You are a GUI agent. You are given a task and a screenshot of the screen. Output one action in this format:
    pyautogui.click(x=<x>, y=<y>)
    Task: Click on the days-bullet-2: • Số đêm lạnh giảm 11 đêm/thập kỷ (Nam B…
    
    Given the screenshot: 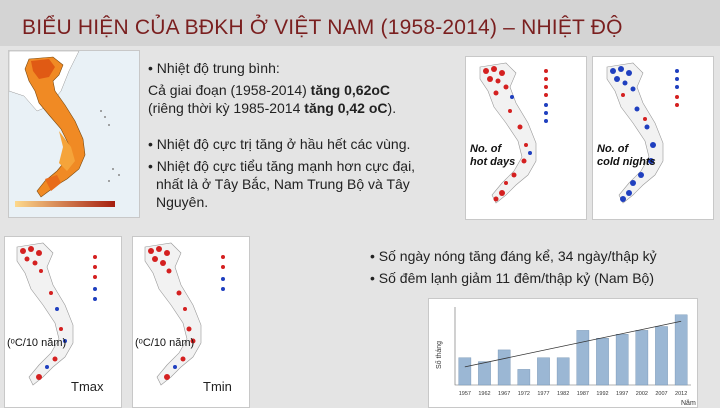 What is the action you would take?
    pyautogui.click(x=512, y=278)
    